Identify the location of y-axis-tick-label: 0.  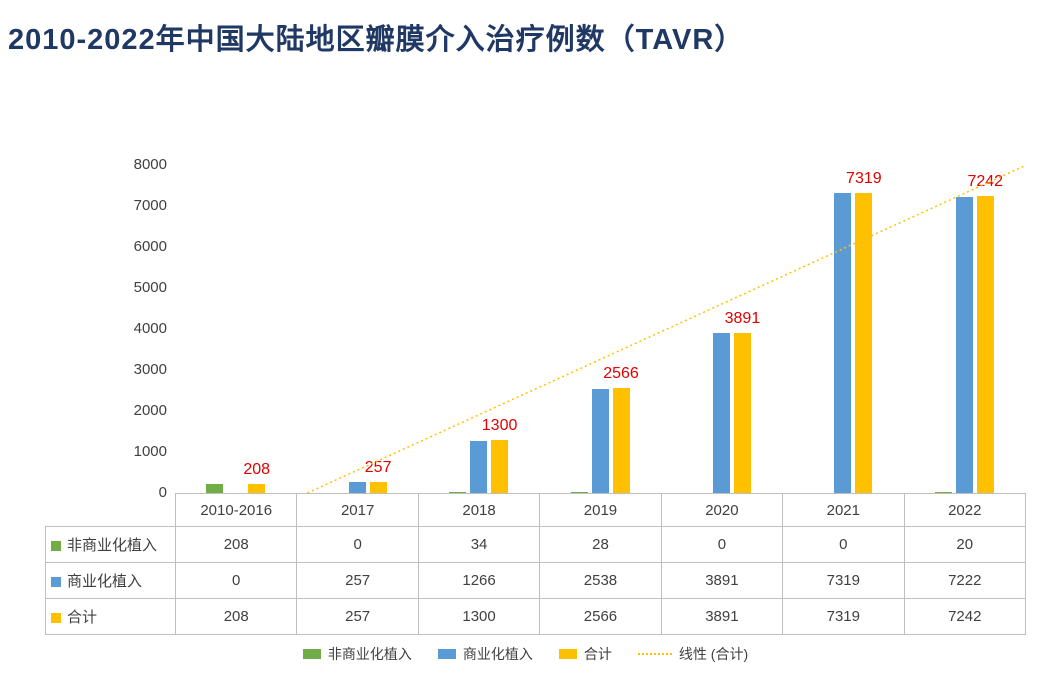
(162, 492).